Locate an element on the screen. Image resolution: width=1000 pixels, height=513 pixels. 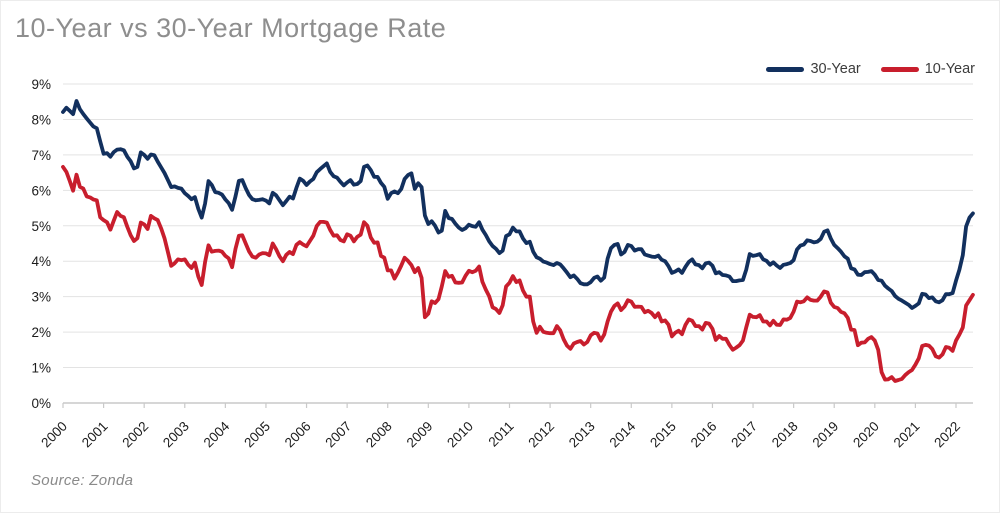
chart-title: 10-Year vs 30-Year Mortgage Rate is located at coordinates (231, 28).